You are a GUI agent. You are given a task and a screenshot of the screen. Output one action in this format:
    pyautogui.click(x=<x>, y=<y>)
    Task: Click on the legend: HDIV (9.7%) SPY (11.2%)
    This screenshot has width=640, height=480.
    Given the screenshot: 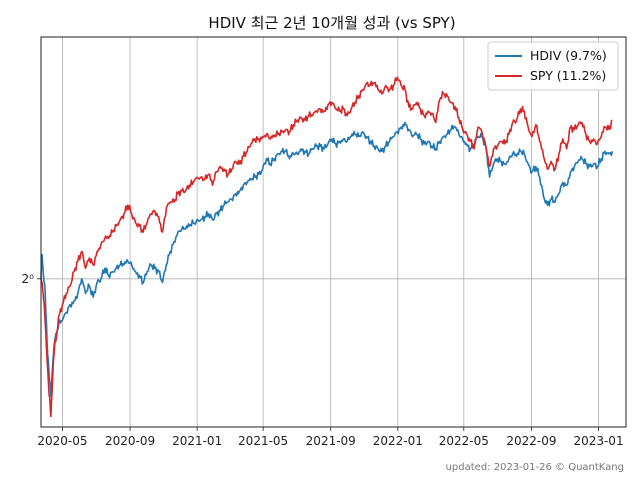 What is the action you would take?
    pyautogui.click(x=553, y=66)
    